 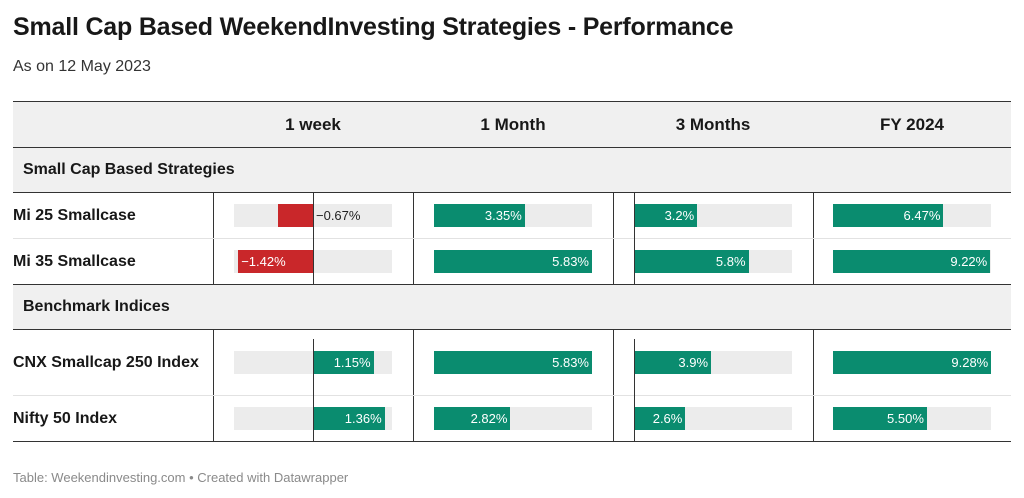 I want to click on bar-cell: 1.36%, so click(x=312, y=418).